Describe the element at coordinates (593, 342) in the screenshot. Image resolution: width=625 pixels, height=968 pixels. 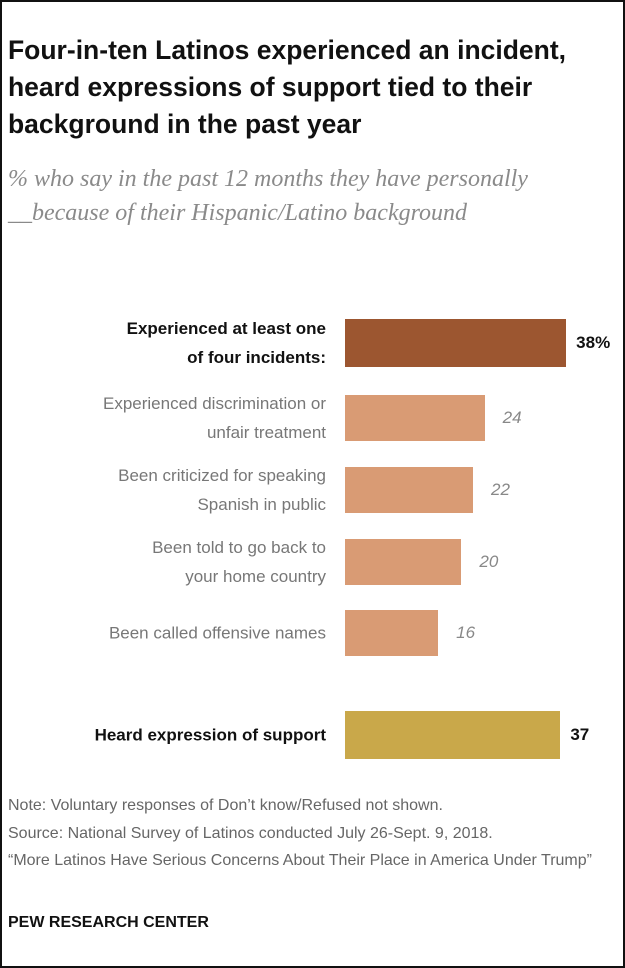
I see `value-label: 38%` at that location.